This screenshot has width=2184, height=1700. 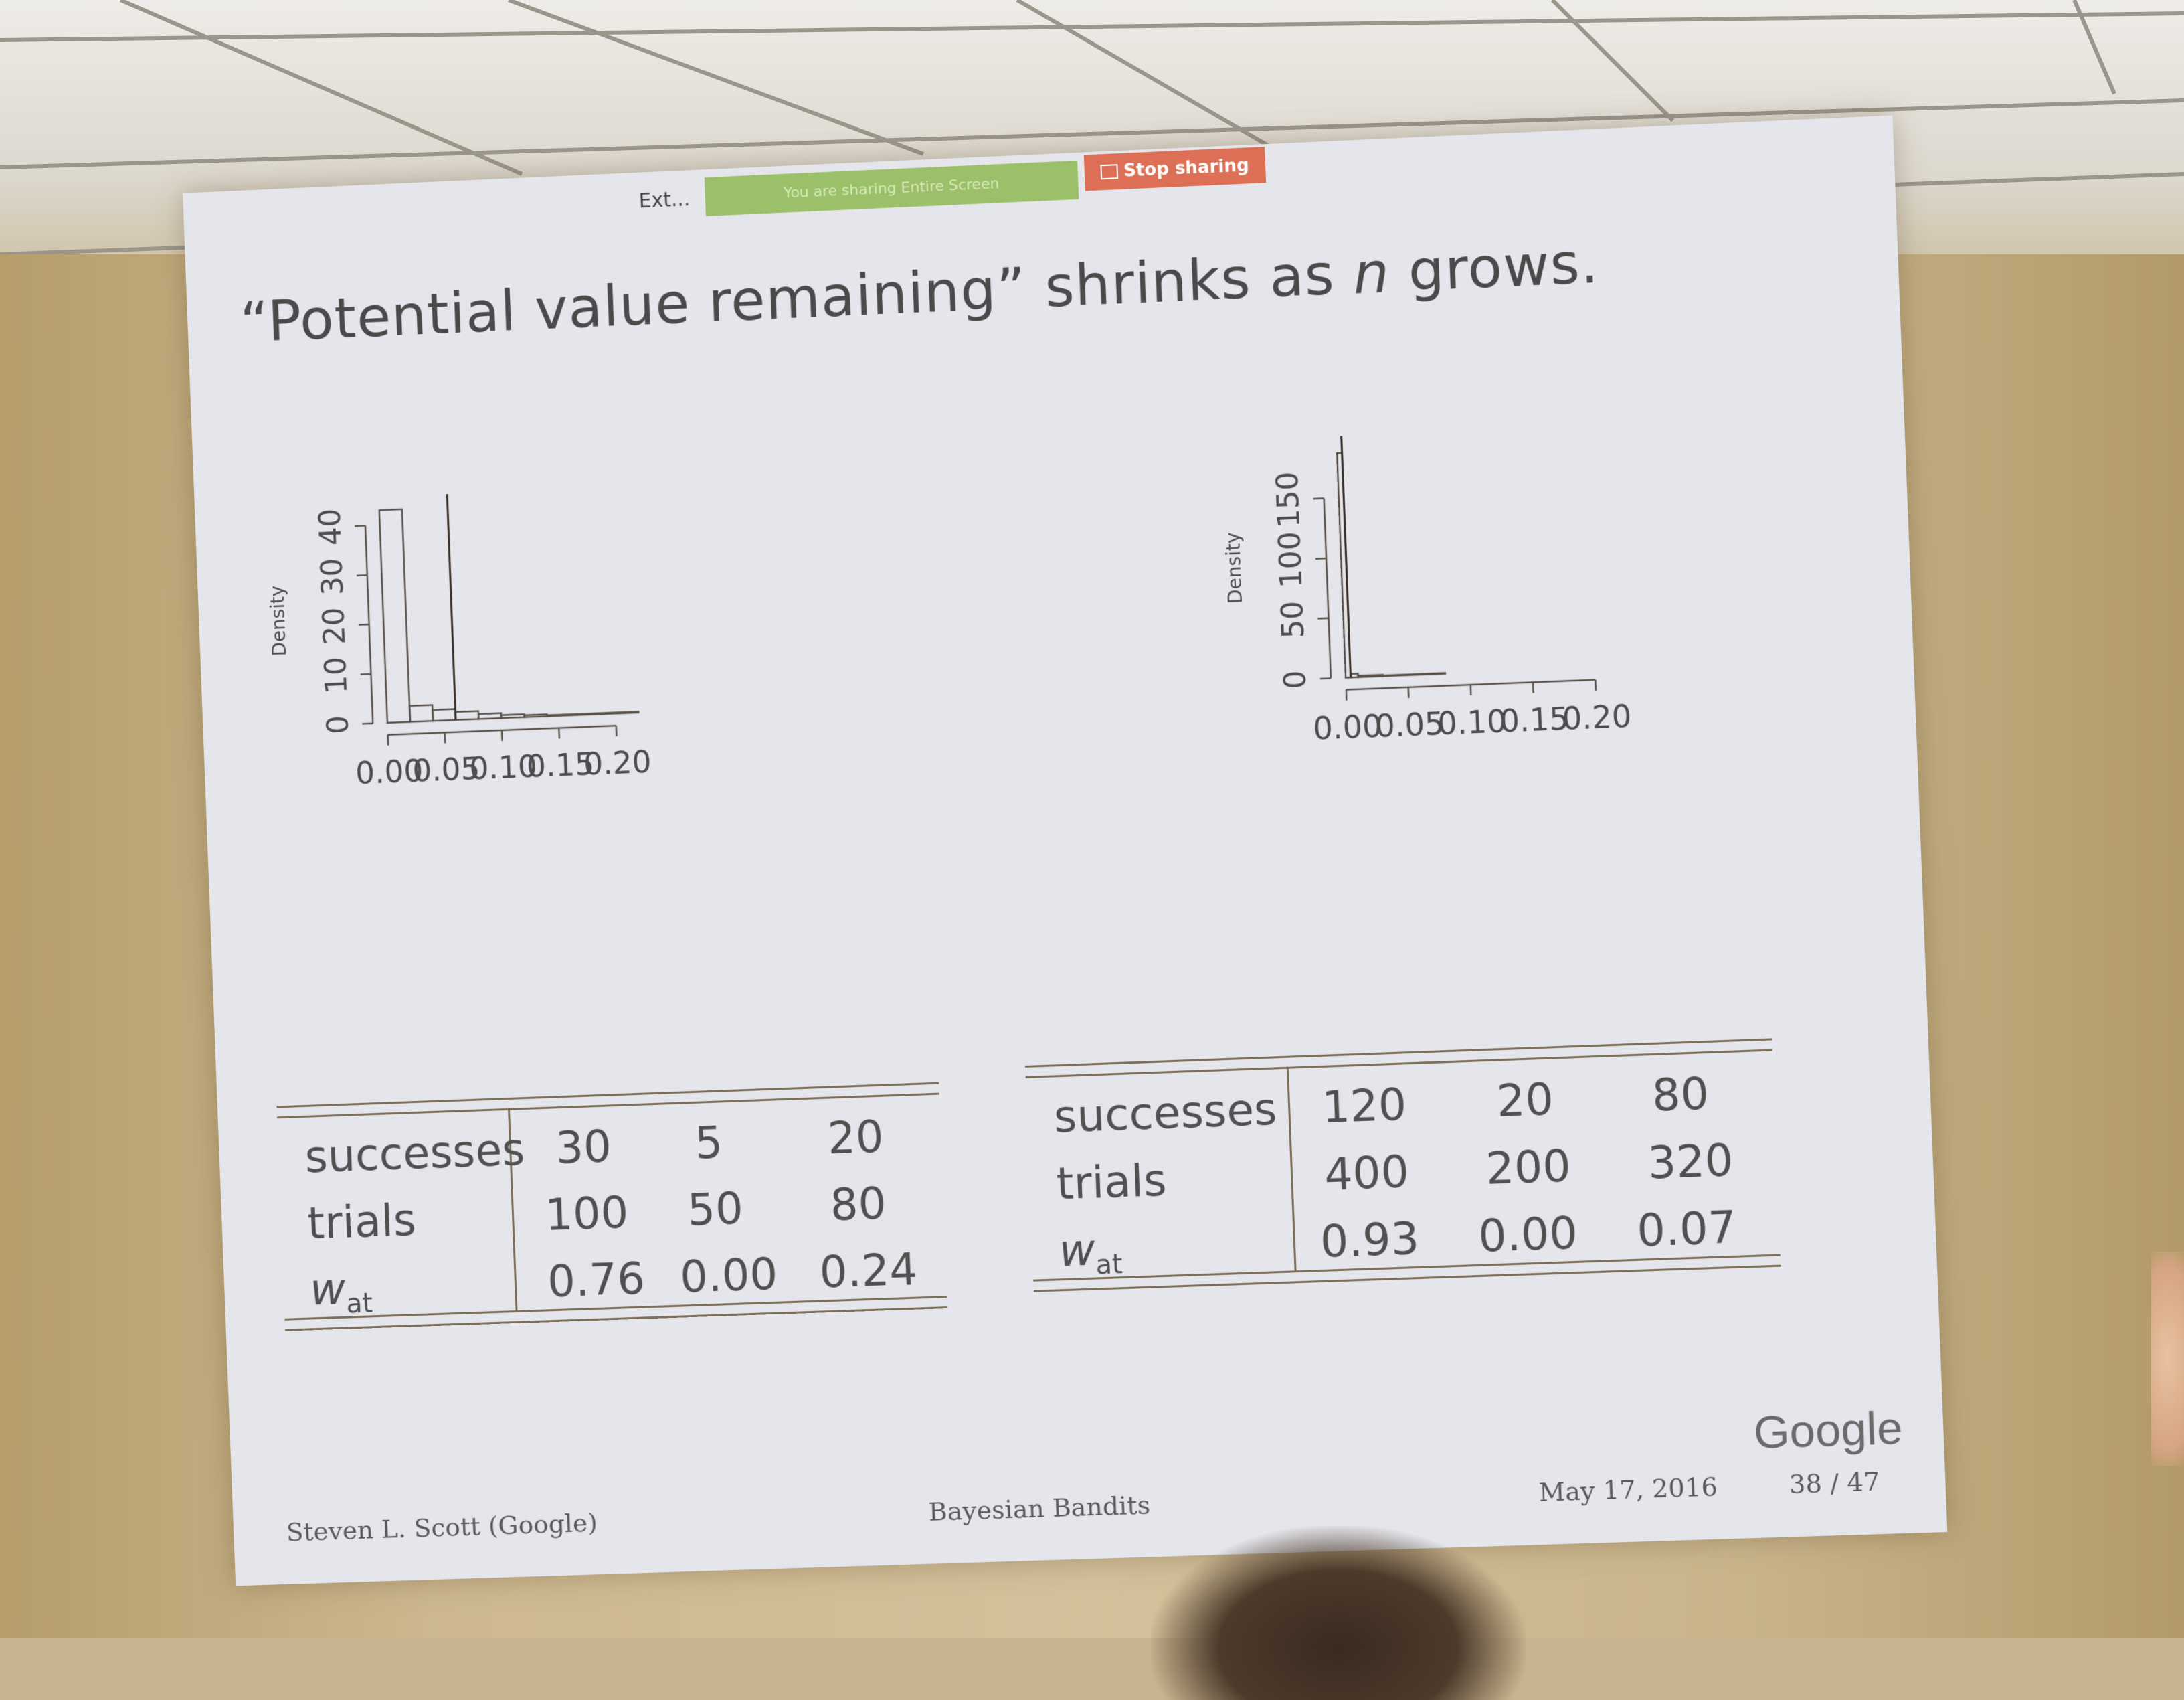 I want to click on title-end: grows., so click(x=1504, y=267).